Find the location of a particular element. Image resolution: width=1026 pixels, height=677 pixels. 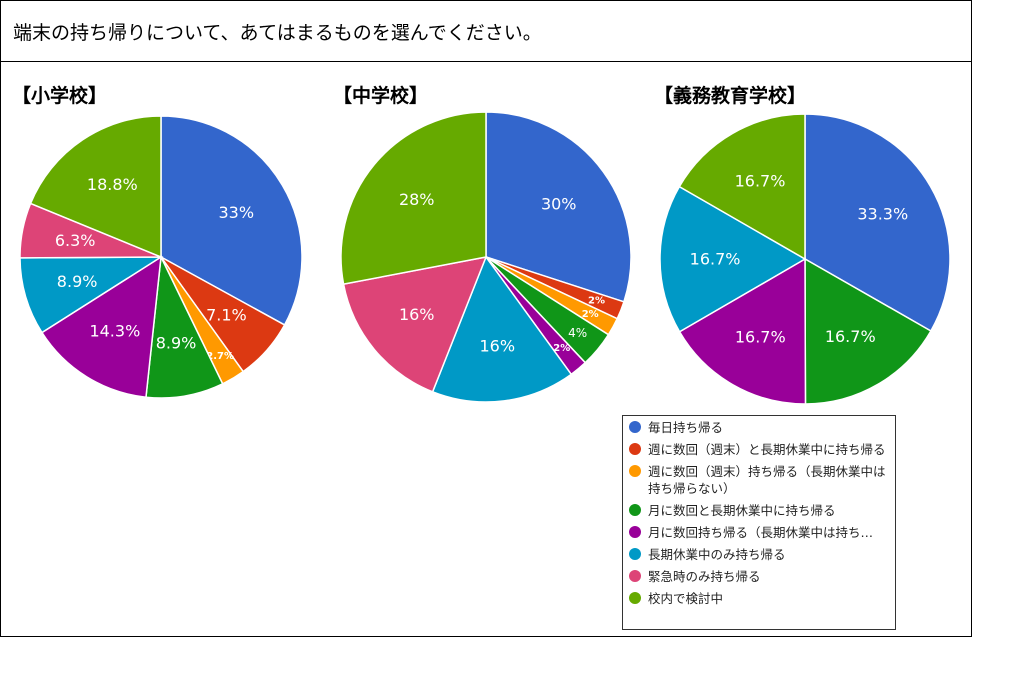

slice-label: 18.8% is located at coordinates (112, 184).